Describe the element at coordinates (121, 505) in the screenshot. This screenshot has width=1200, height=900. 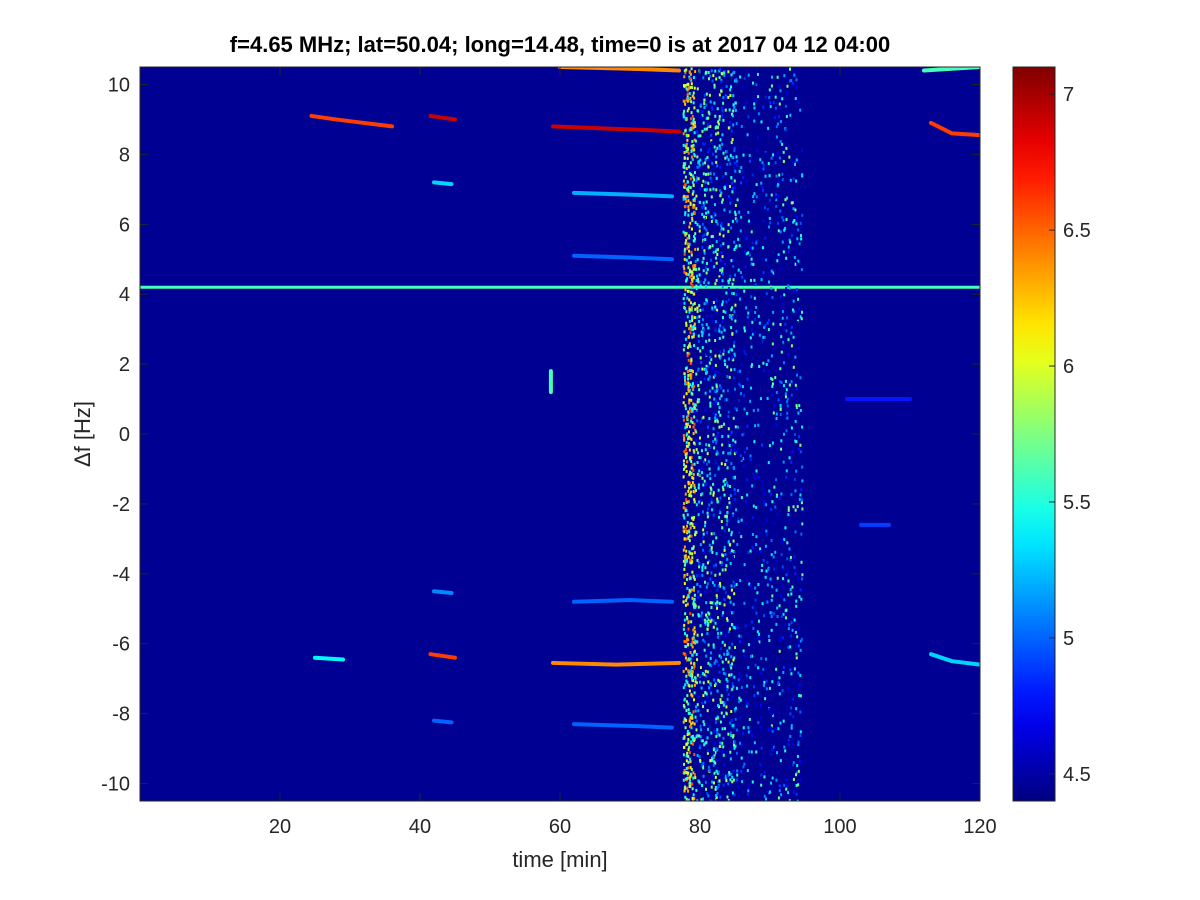
I see `y-tick-label: -2` at that location.